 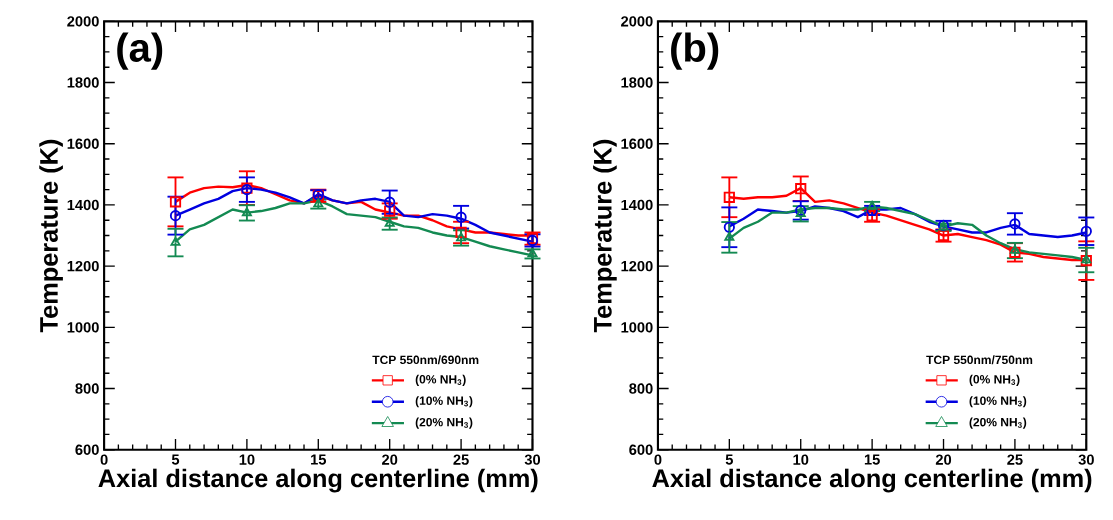 What do you see at coordinates (425, 359) in the screenshot?
I see `legend-title: TCP 550nm/690nm` at bounding box center [425, 359].